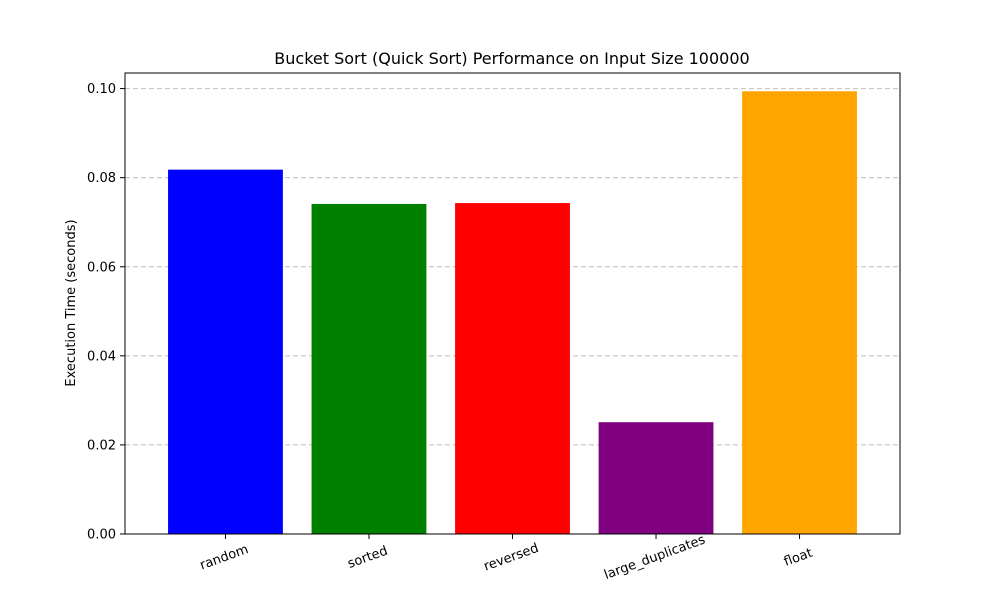 The width and height of the screenshot is (1000, 600). I want to click on bar-random, so click(225, 351).